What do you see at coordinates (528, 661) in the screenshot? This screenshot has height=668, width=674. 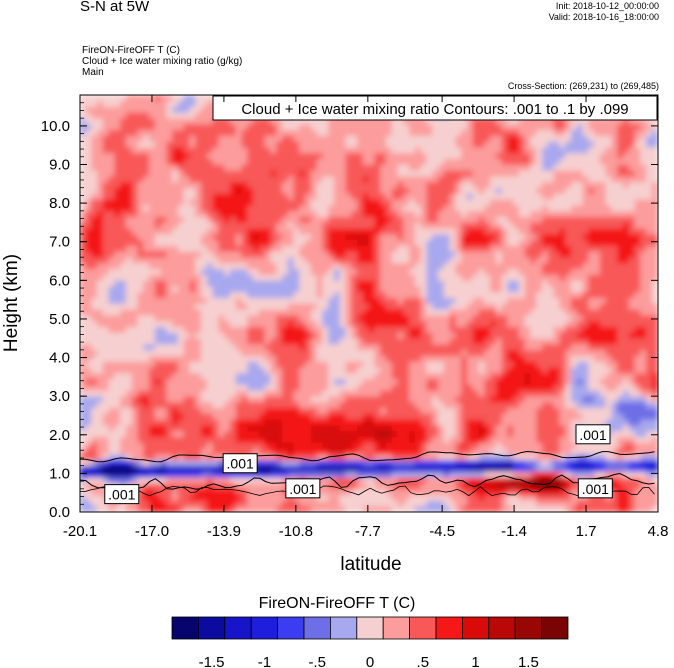 I see `colorbar-tick-label: 1.5` at bounding box center [528, 661].